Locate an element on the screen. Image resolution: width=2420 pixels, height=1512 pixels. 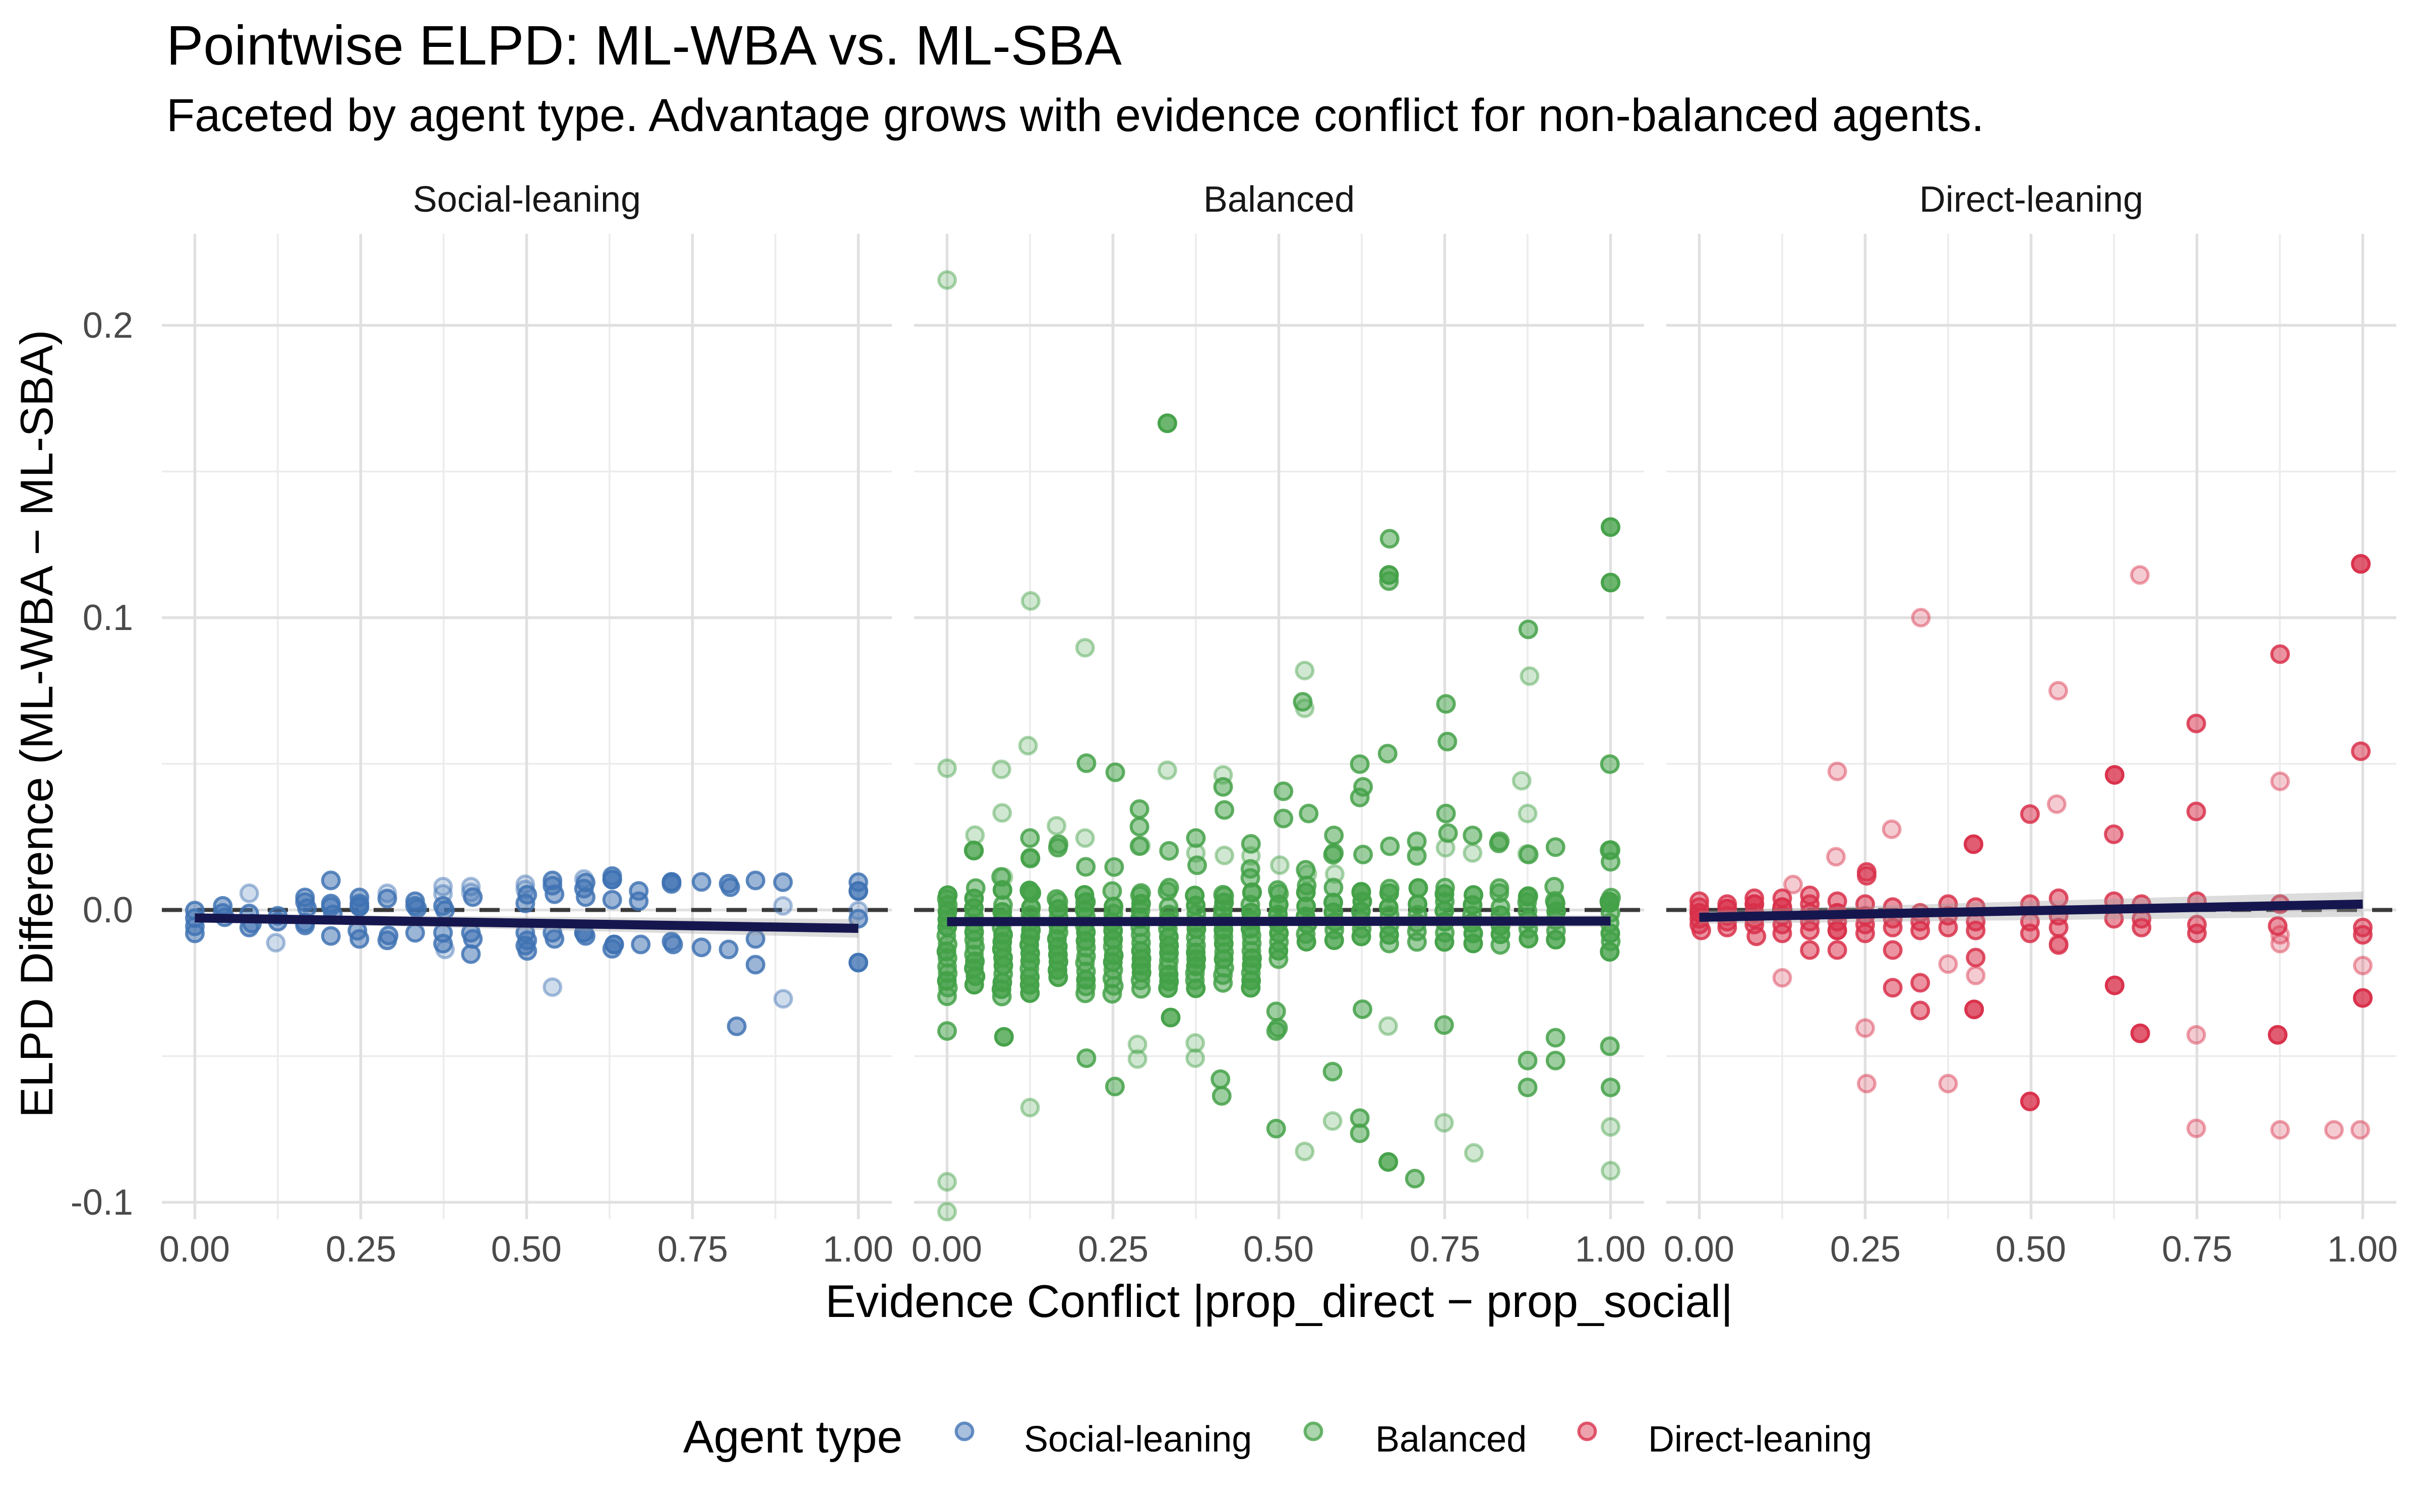
svg-text: -0.1 is located at coordinates (102, 1202).